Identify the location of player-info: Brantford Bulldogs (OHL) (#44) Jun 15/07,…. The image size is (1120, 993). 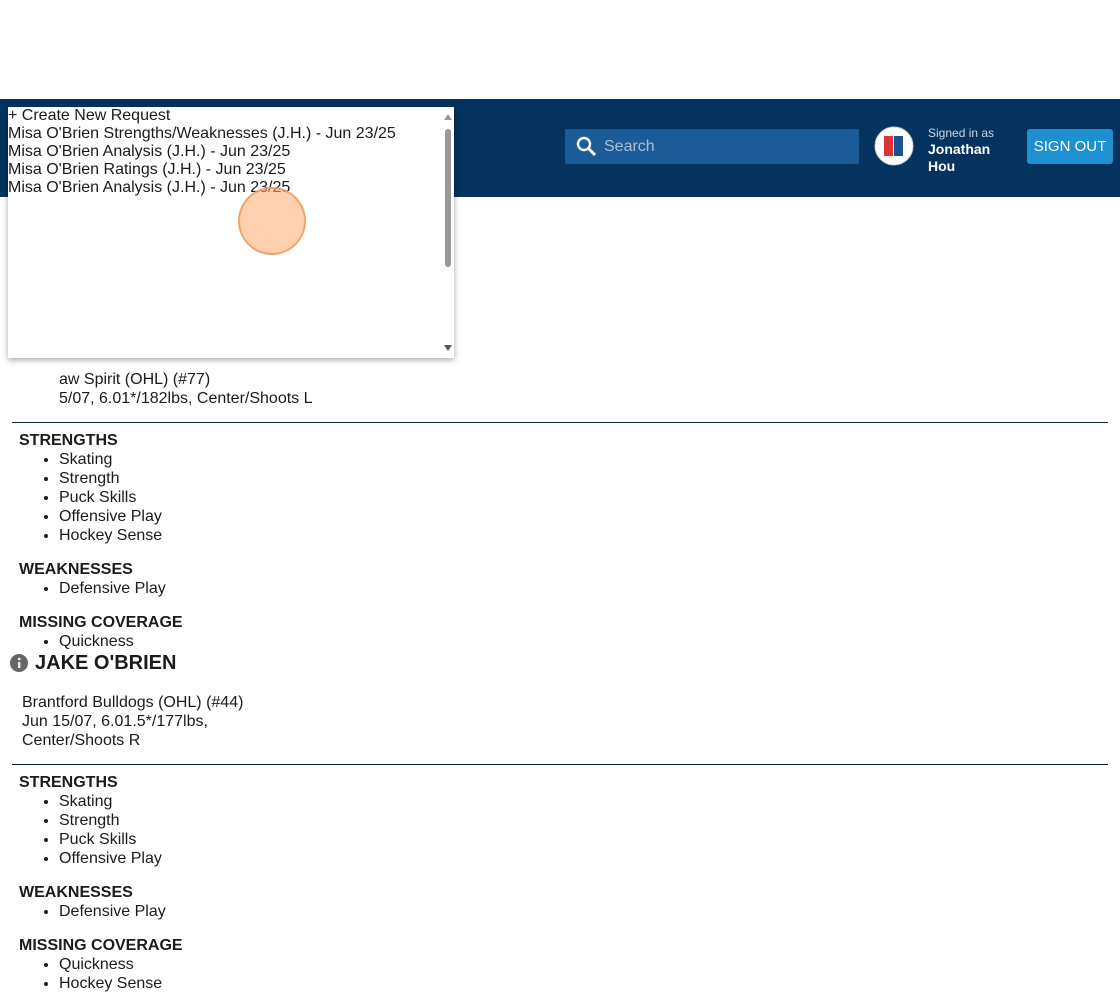
(560, 721).